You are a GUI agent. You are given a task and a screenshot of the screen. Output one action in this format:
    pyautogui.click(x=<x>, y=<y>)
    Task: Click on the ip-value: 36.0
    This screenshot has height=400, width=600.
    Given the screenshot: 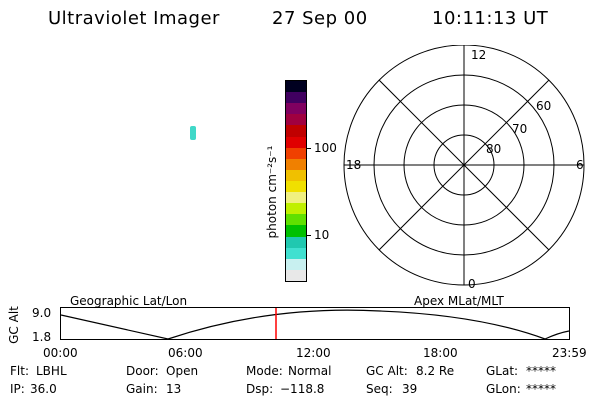 What is the action you would take?
    pyautogui.click(x=43, y=389)
    